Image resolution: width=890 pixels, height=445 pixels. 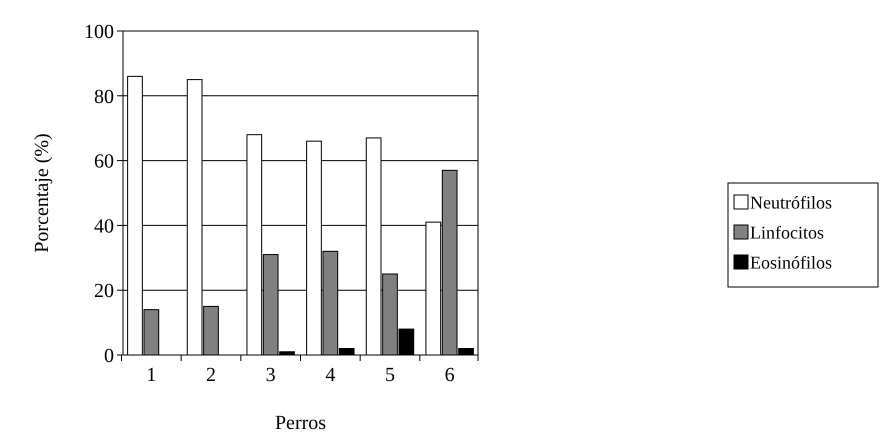 What do you see at coordinates (104, 97) in the screenshot?
I see `y-tick-label: 80` at bounding box center [104, 97].